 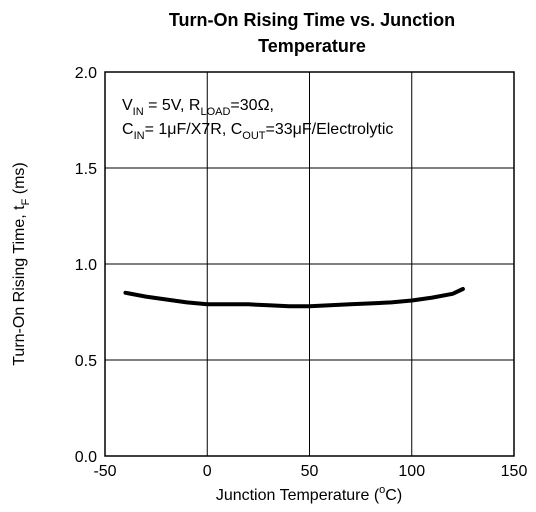 I want to click on y-axis-label-sub: F, so click(x=26, y=201).